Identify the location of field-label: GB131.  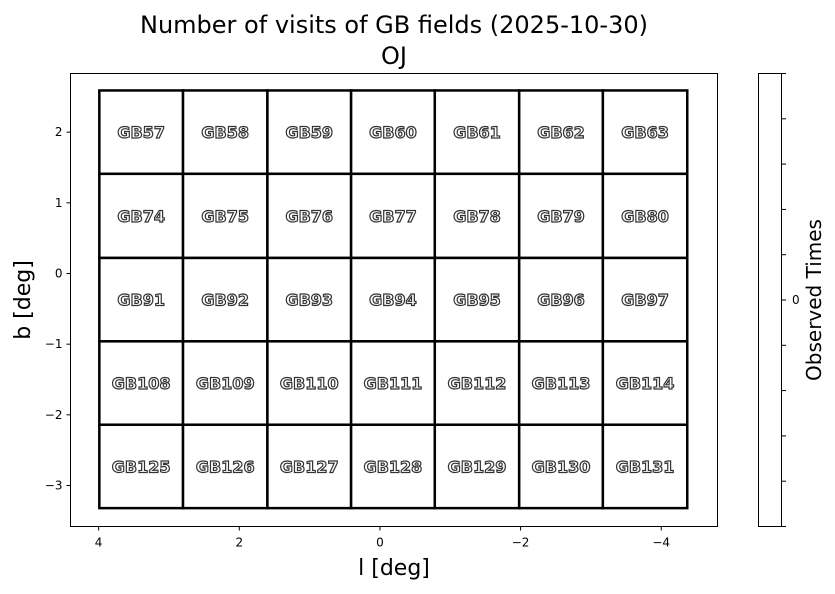
(645, 466).